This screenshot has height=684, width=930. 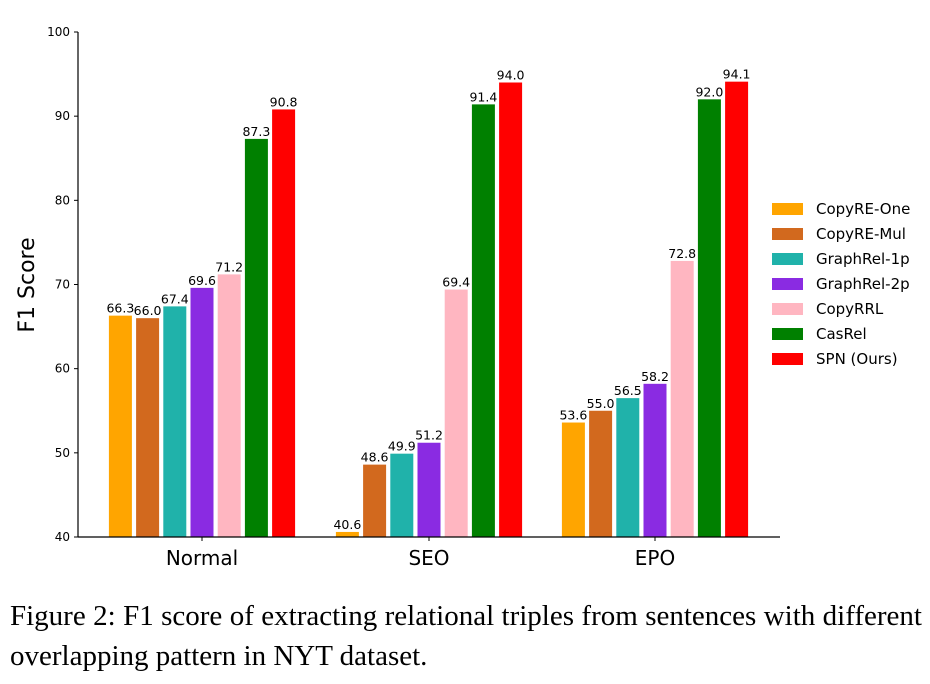 I want to click on legend-label: CopyRE-Mul, so click(x=861, y=234).